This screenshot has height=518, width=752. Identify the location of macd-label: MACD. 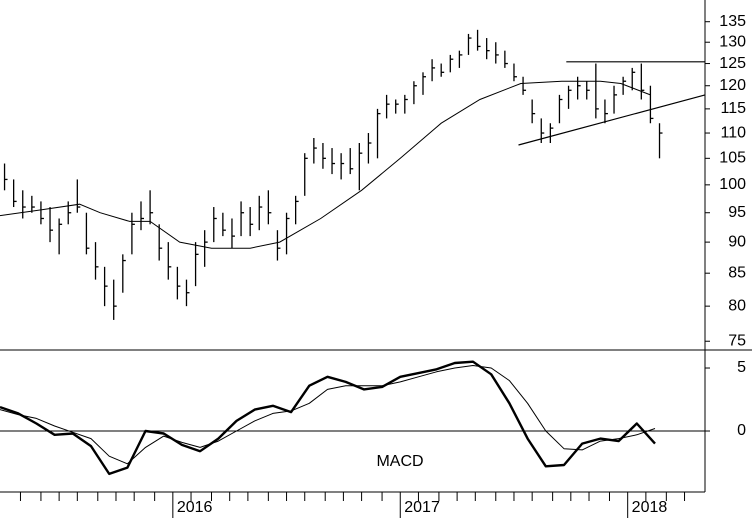
(399, 461).